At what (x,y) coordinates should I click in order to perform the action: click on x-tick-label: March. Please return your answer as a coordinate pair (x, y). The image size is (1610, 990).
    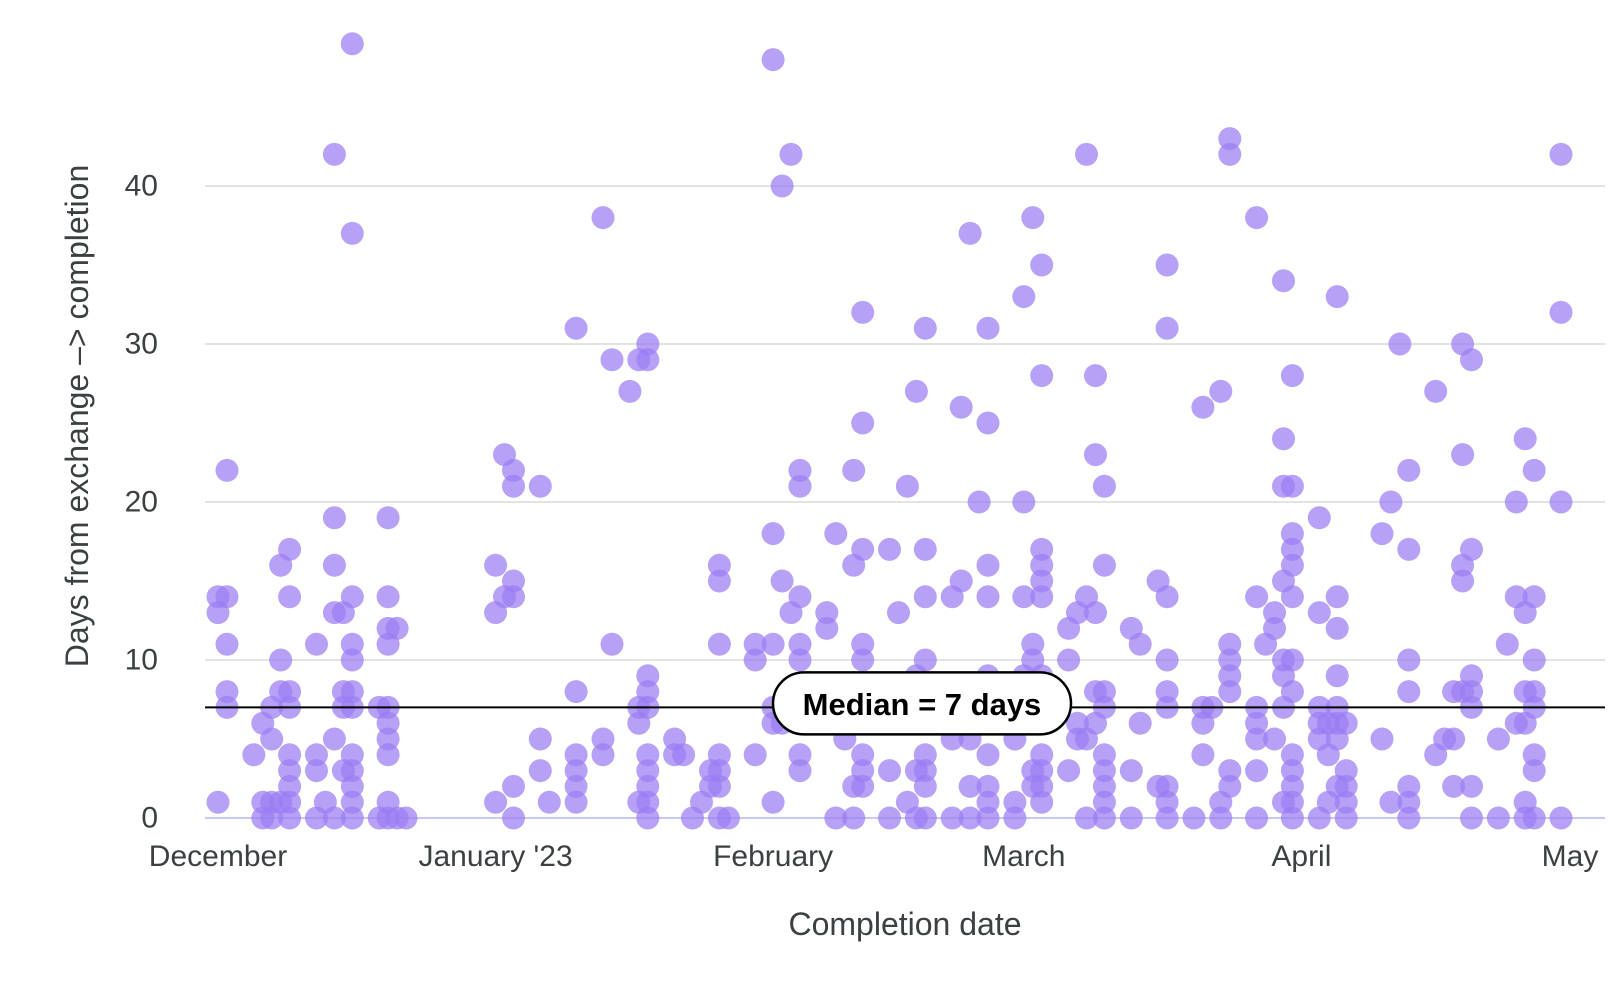
    Looking at the image, I should click on (1023, 856).